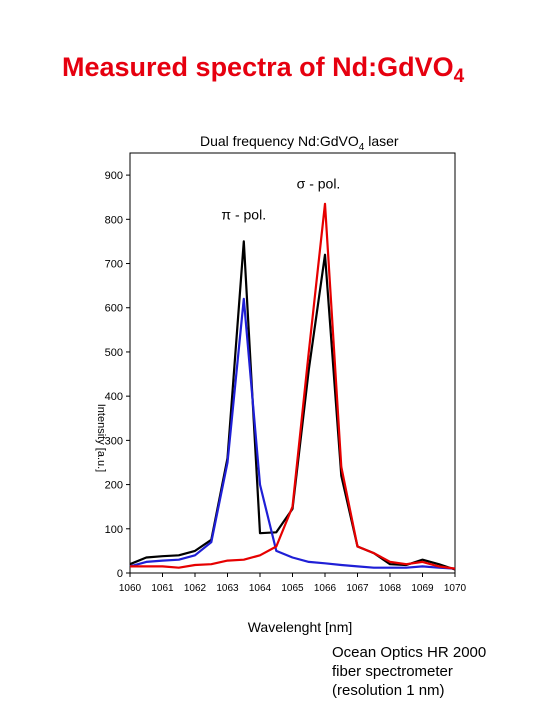 The height and width of the screenshot is (720, 540). What do you see at coordinates (114, 265) in the screenshot?
I see `y-tick-label: 700` at bounding box center [114, 265].